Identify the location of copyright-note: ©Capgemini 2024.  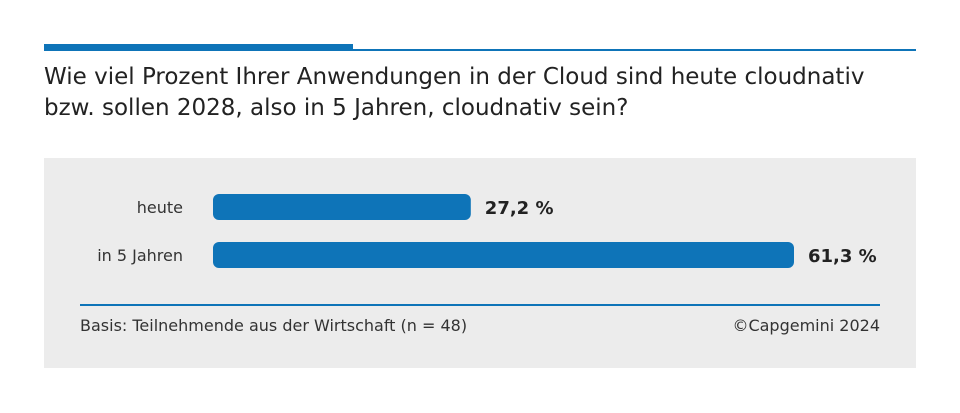
(806, 325).